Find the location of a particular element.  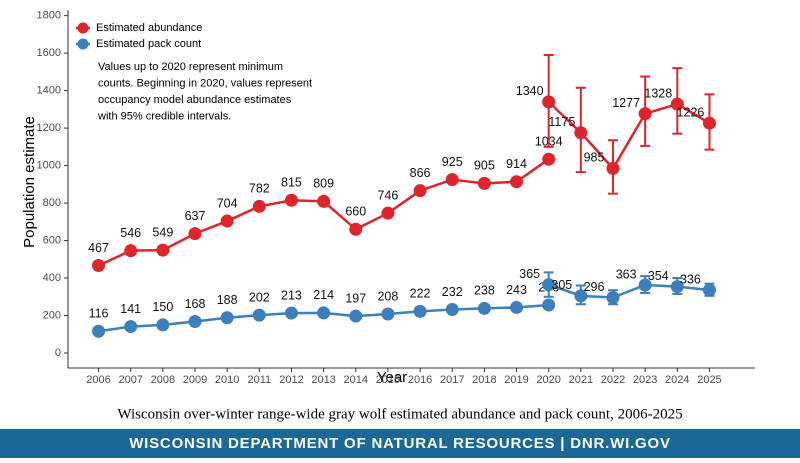

value-label: 354 is located at coordinates (658, 276).